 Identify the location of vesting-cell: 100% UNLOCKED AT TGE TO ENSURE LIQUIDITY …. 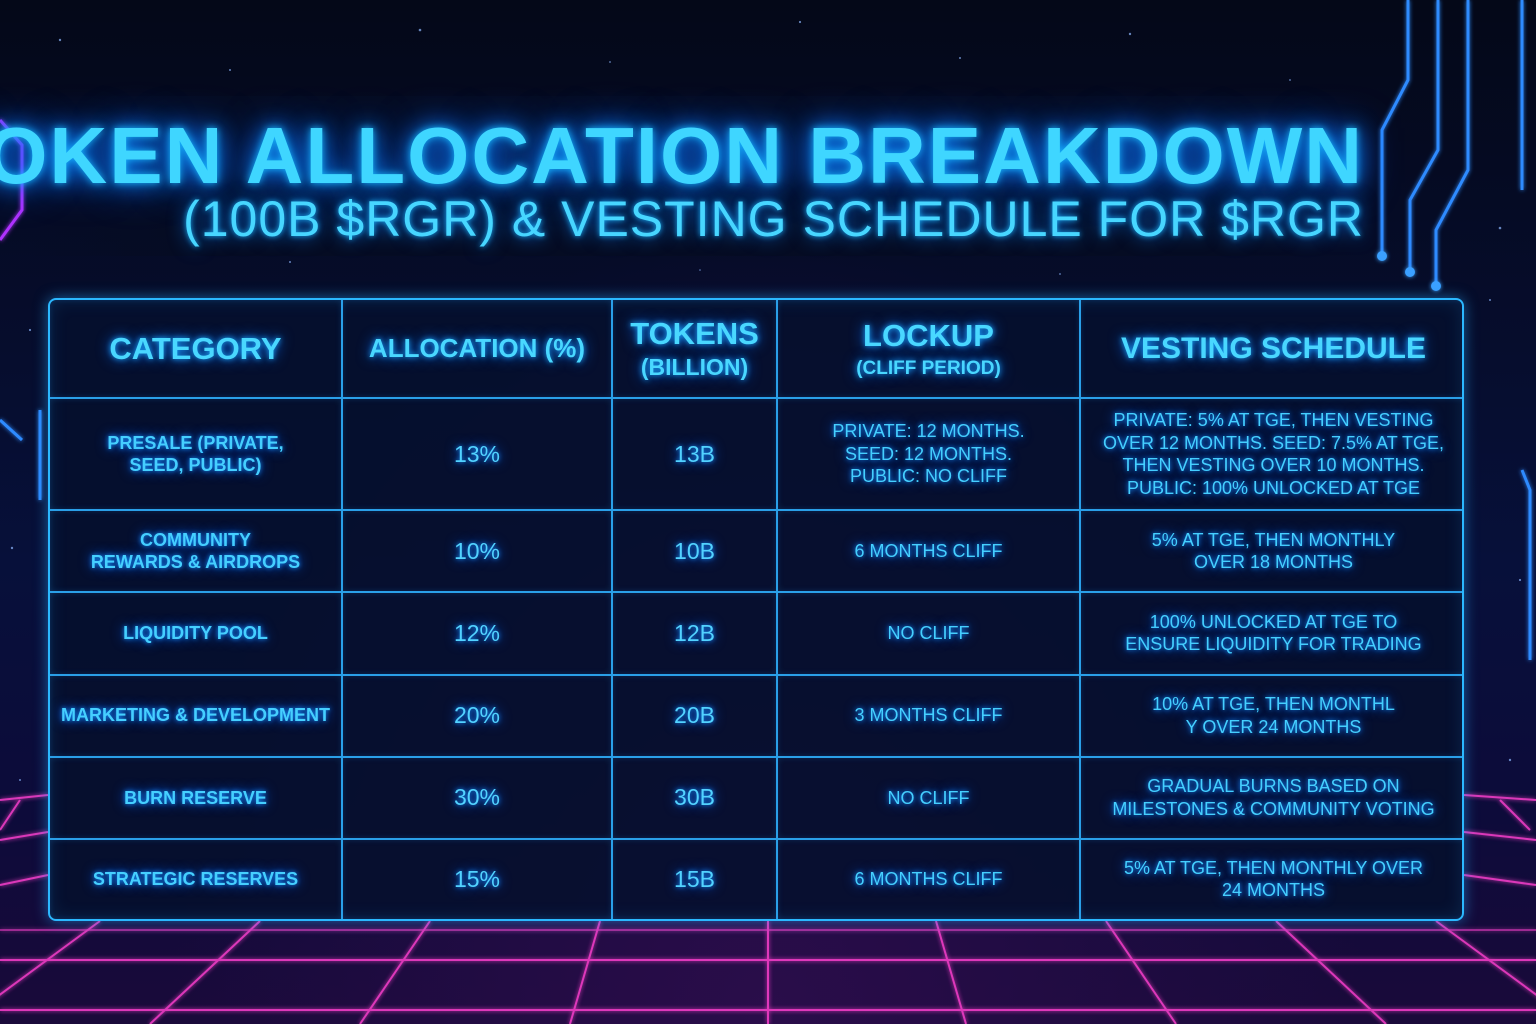
(1270, 633).